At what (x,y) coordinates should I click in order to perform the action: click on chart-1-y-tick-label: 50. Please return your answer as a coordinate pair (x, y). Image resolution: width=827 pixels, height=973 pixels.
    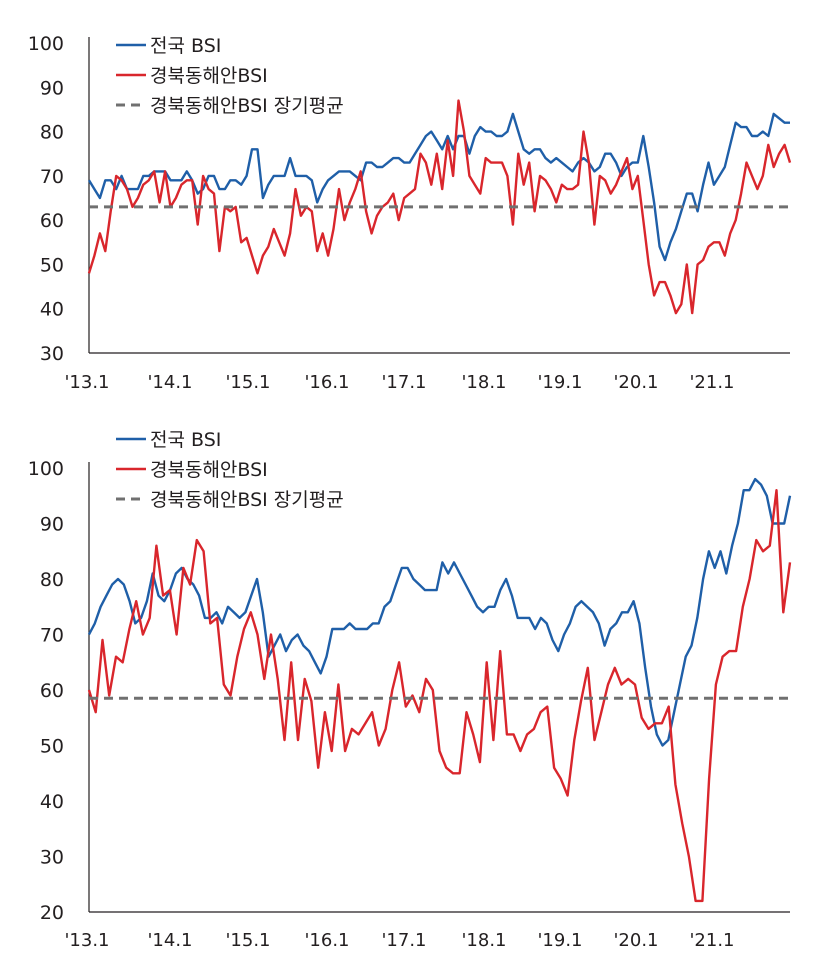
    Looking at the image, I should click on (52, 265).